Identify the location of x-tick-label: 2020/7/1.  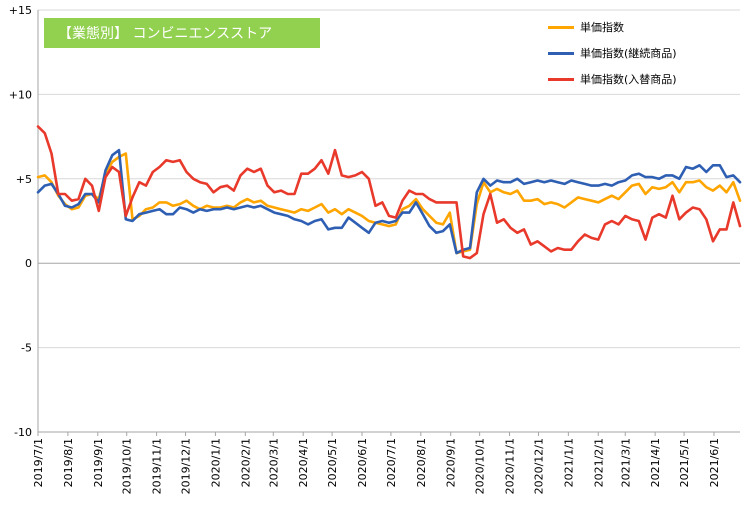
(391, 462).